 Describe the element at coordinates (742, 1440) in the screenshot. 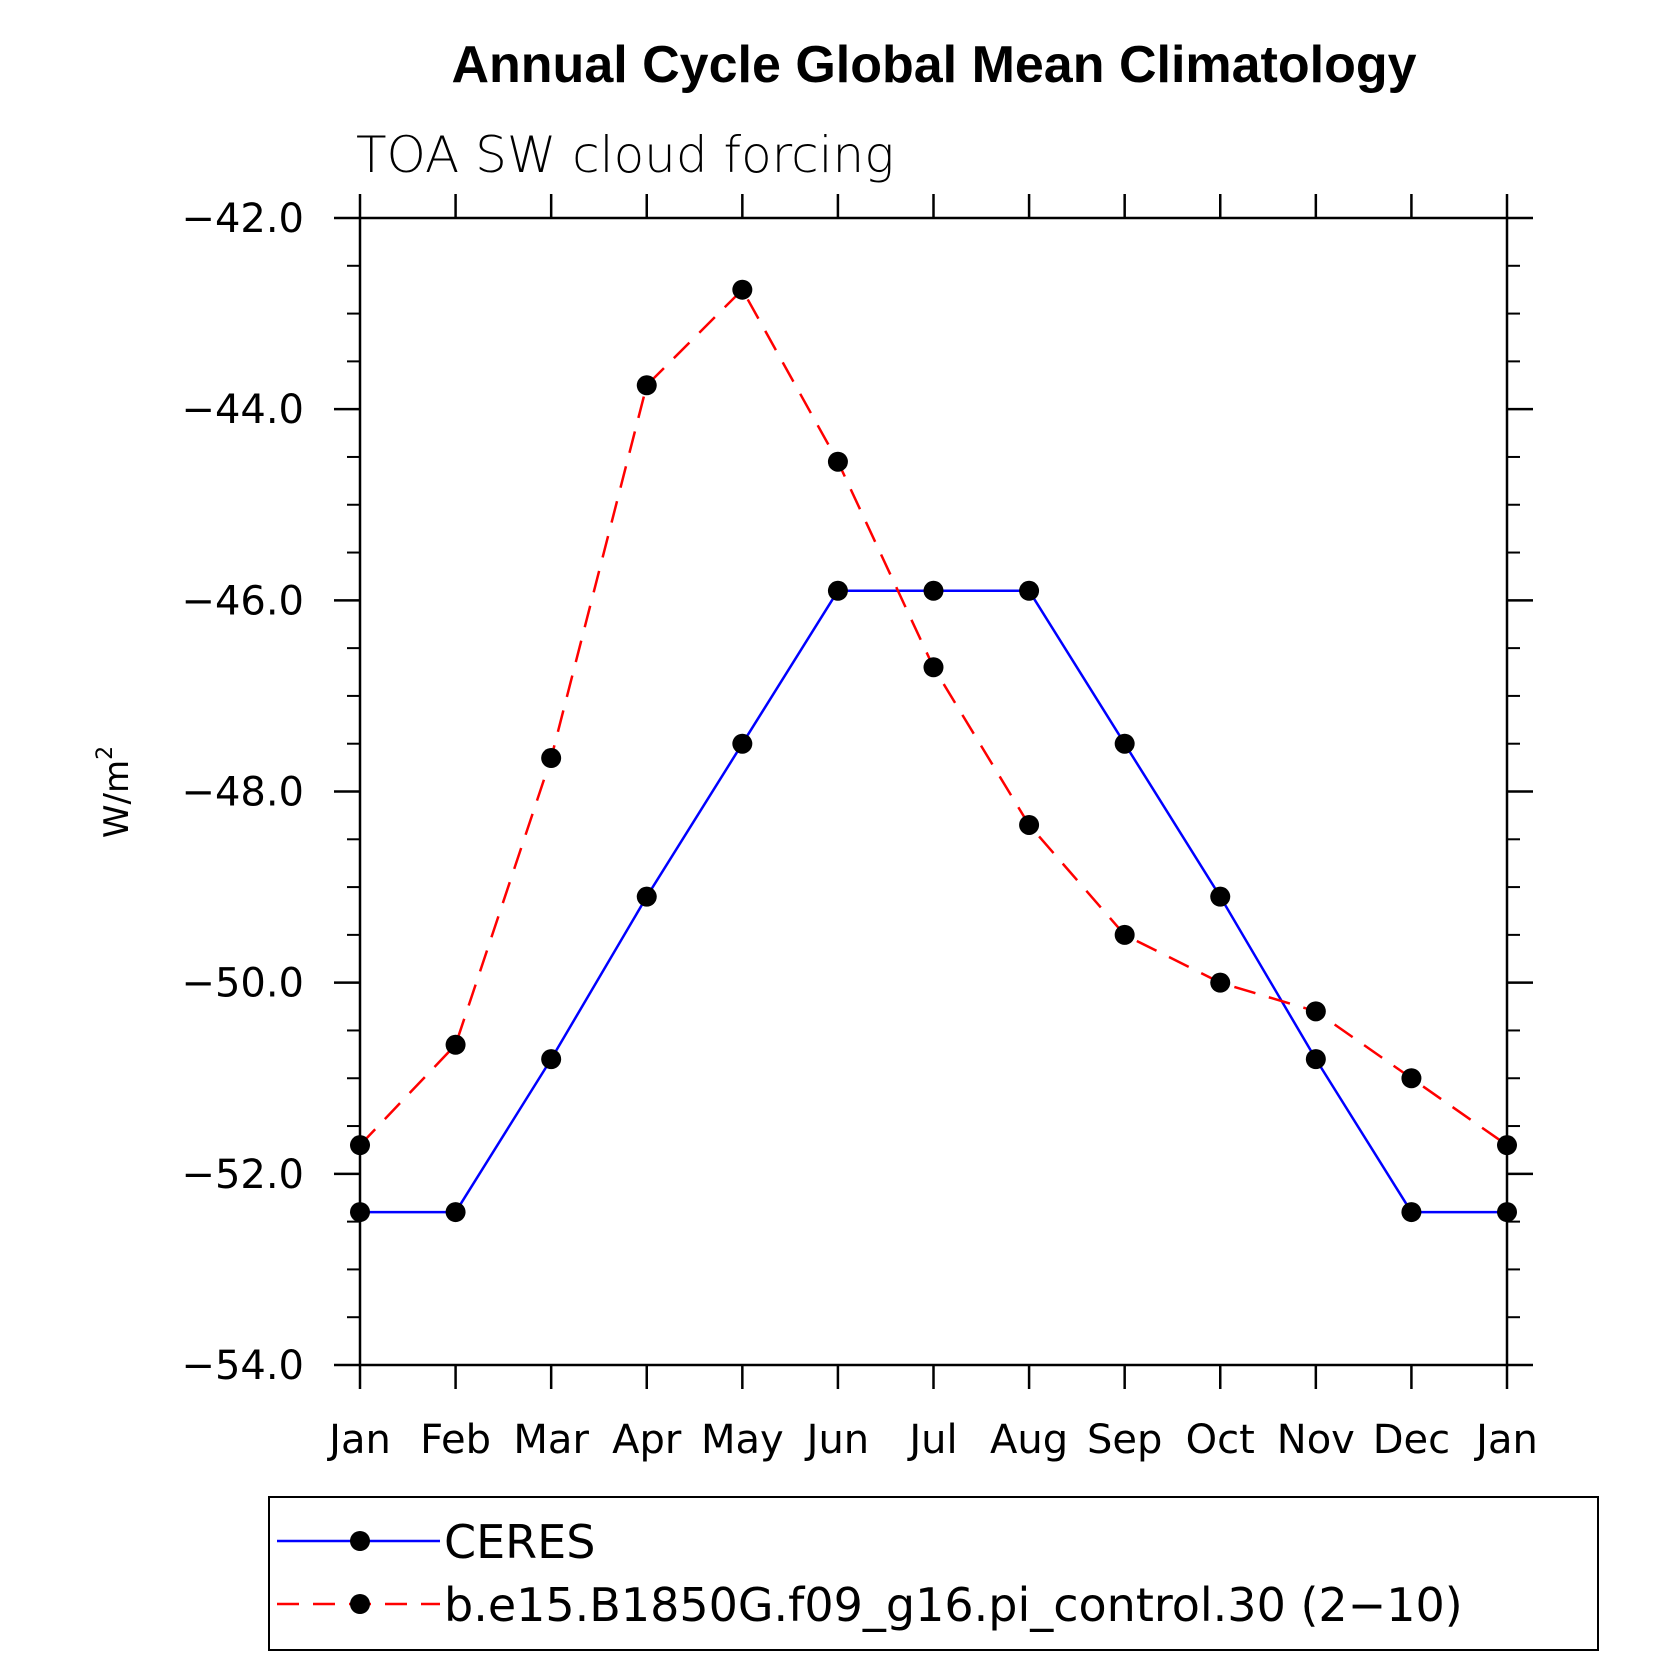

I see `x-tick-label: May` at that location.